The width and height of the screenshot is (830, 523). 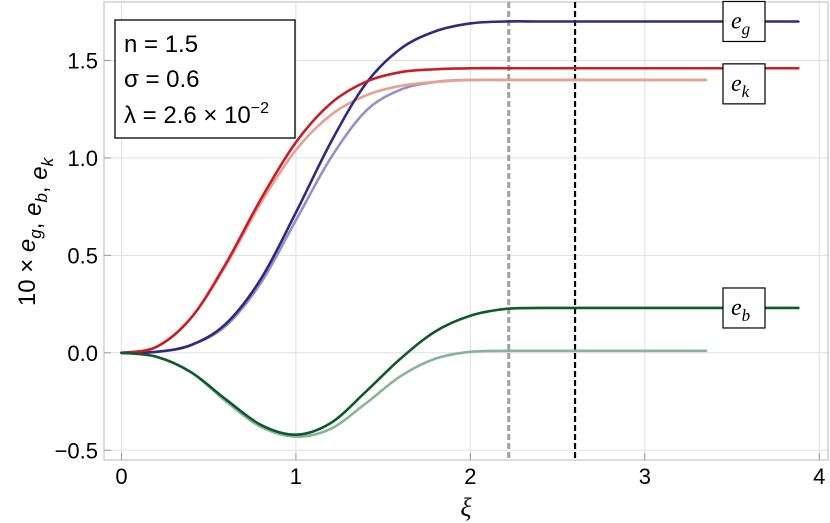 I want to click on series-label-subscript: g, so click(x=746, y=28).